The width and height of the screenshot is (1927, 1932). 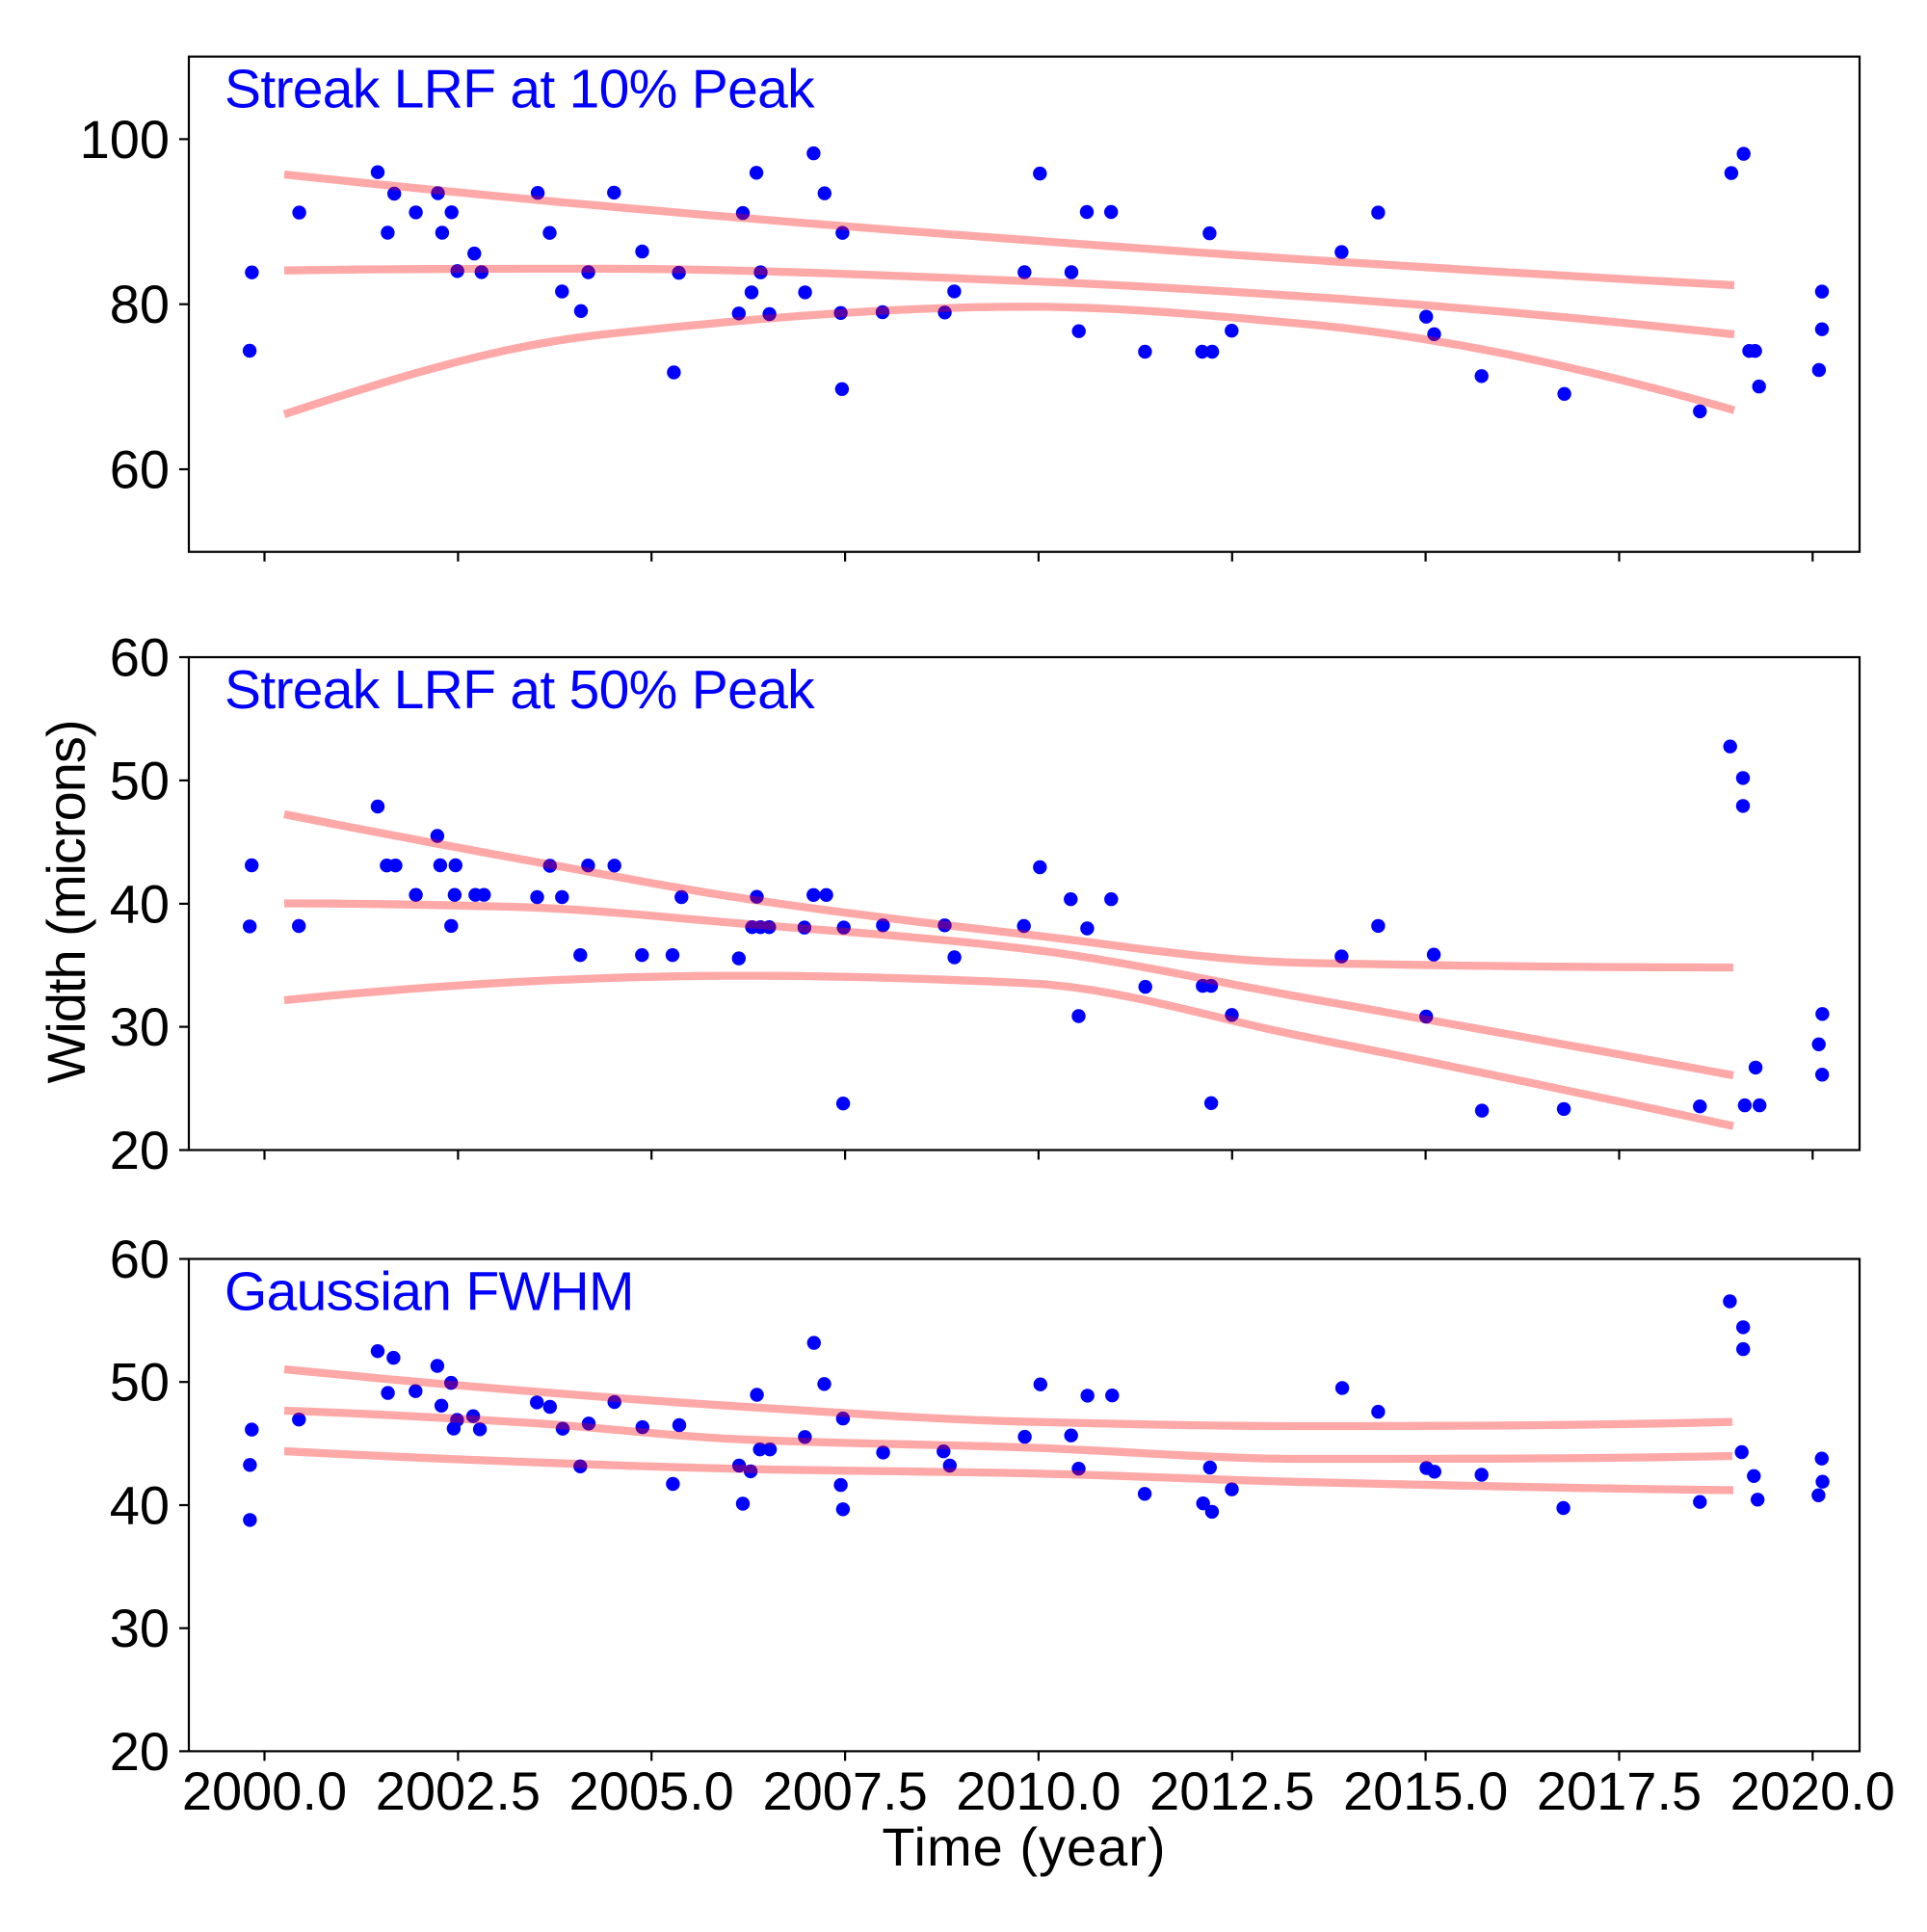 What do you see at coordinates (140, 304) in the screenshot?
I see `svg-text: 80` at bounding box center [140, 304].